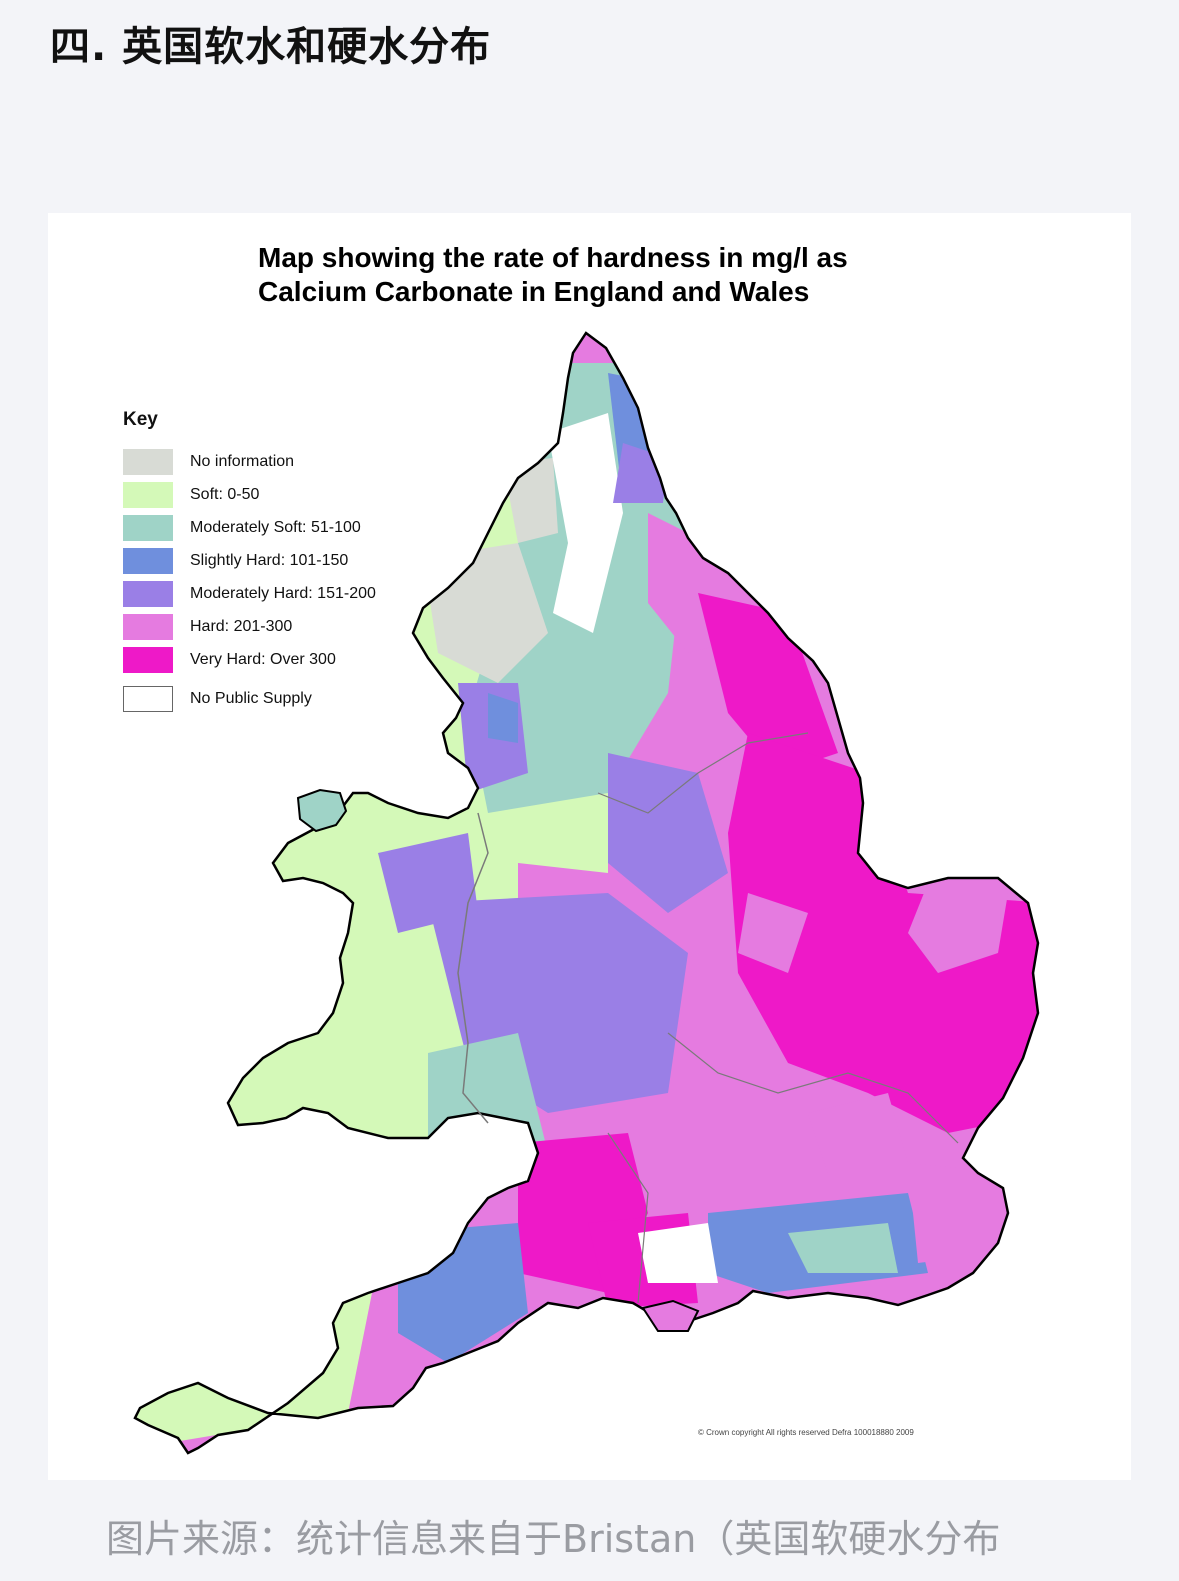  I want to click on legend-label: No Public Supply, so click(251, 698).